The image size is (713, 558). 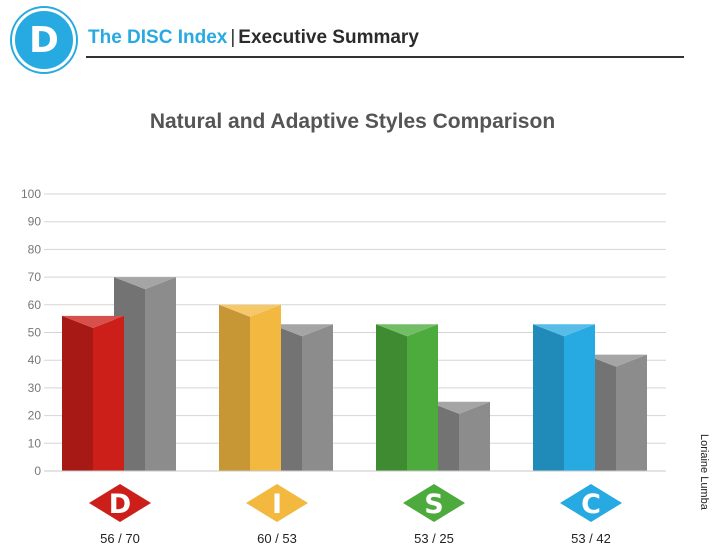 What do you see at coordinates (616, 360) in the screenshot?
I see `bar-C-adaptive-top` at bounding box center [616, 360].